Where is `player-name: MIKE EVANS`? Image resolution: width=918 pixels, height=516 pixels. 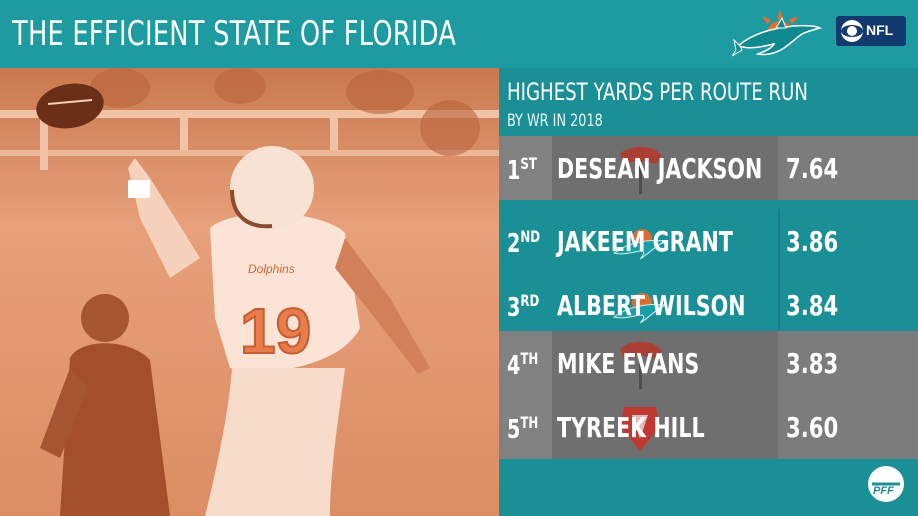
player-name: MIKE EVANS is located at coordinates (628, 363).